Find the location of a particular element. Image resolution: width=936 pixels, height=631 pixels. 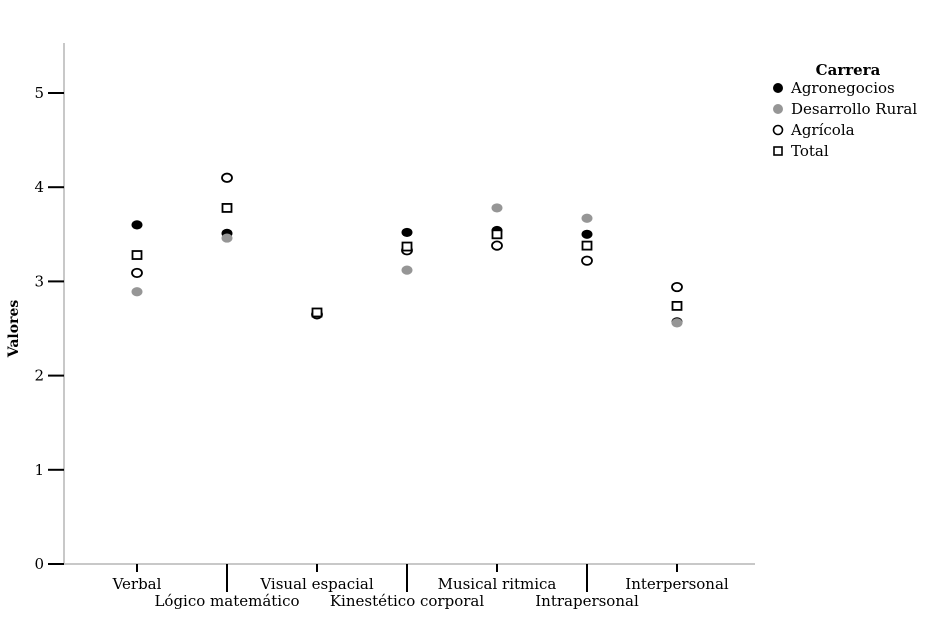

legend-entry-agronegocios: Agronegocios is located at coordinates (834, 88).